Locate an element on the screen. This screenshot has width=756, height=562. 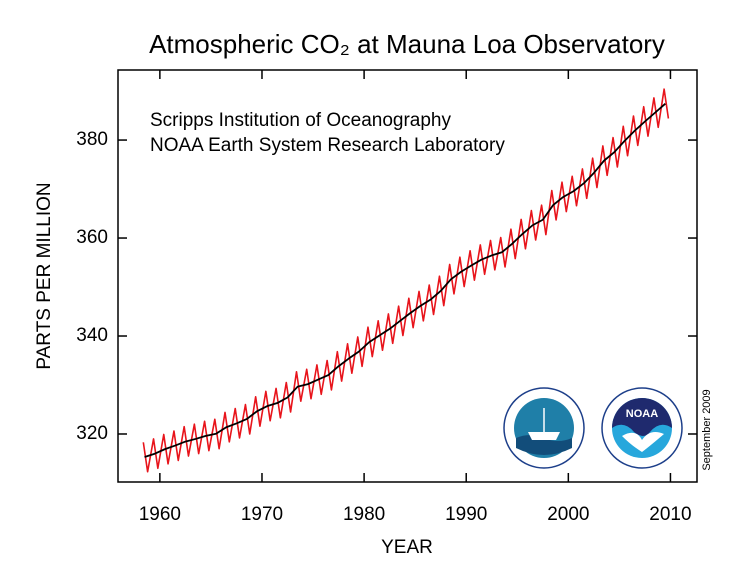
chart-title: Atmospheric CO₂ at Mauna Loa Observatory is located at coordinates (407, 44).